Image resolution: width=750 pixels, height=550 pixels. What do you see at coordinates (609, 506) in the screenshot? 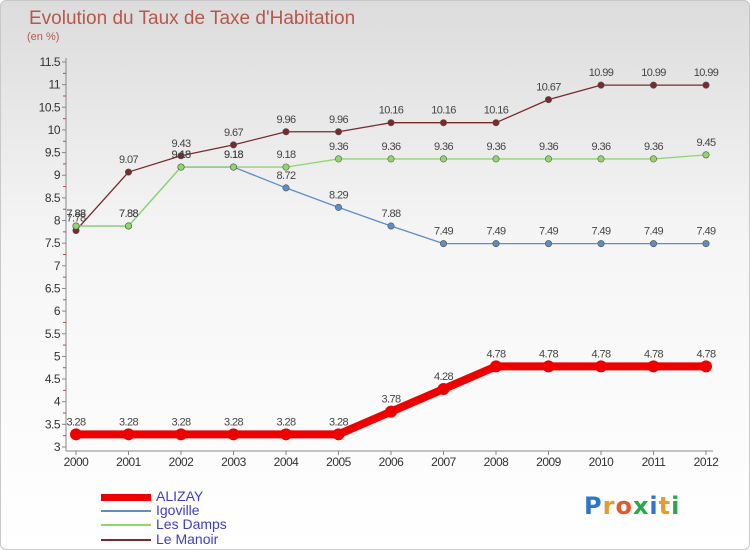
I see `logo-letter: r` at bounding box center [609, 506].